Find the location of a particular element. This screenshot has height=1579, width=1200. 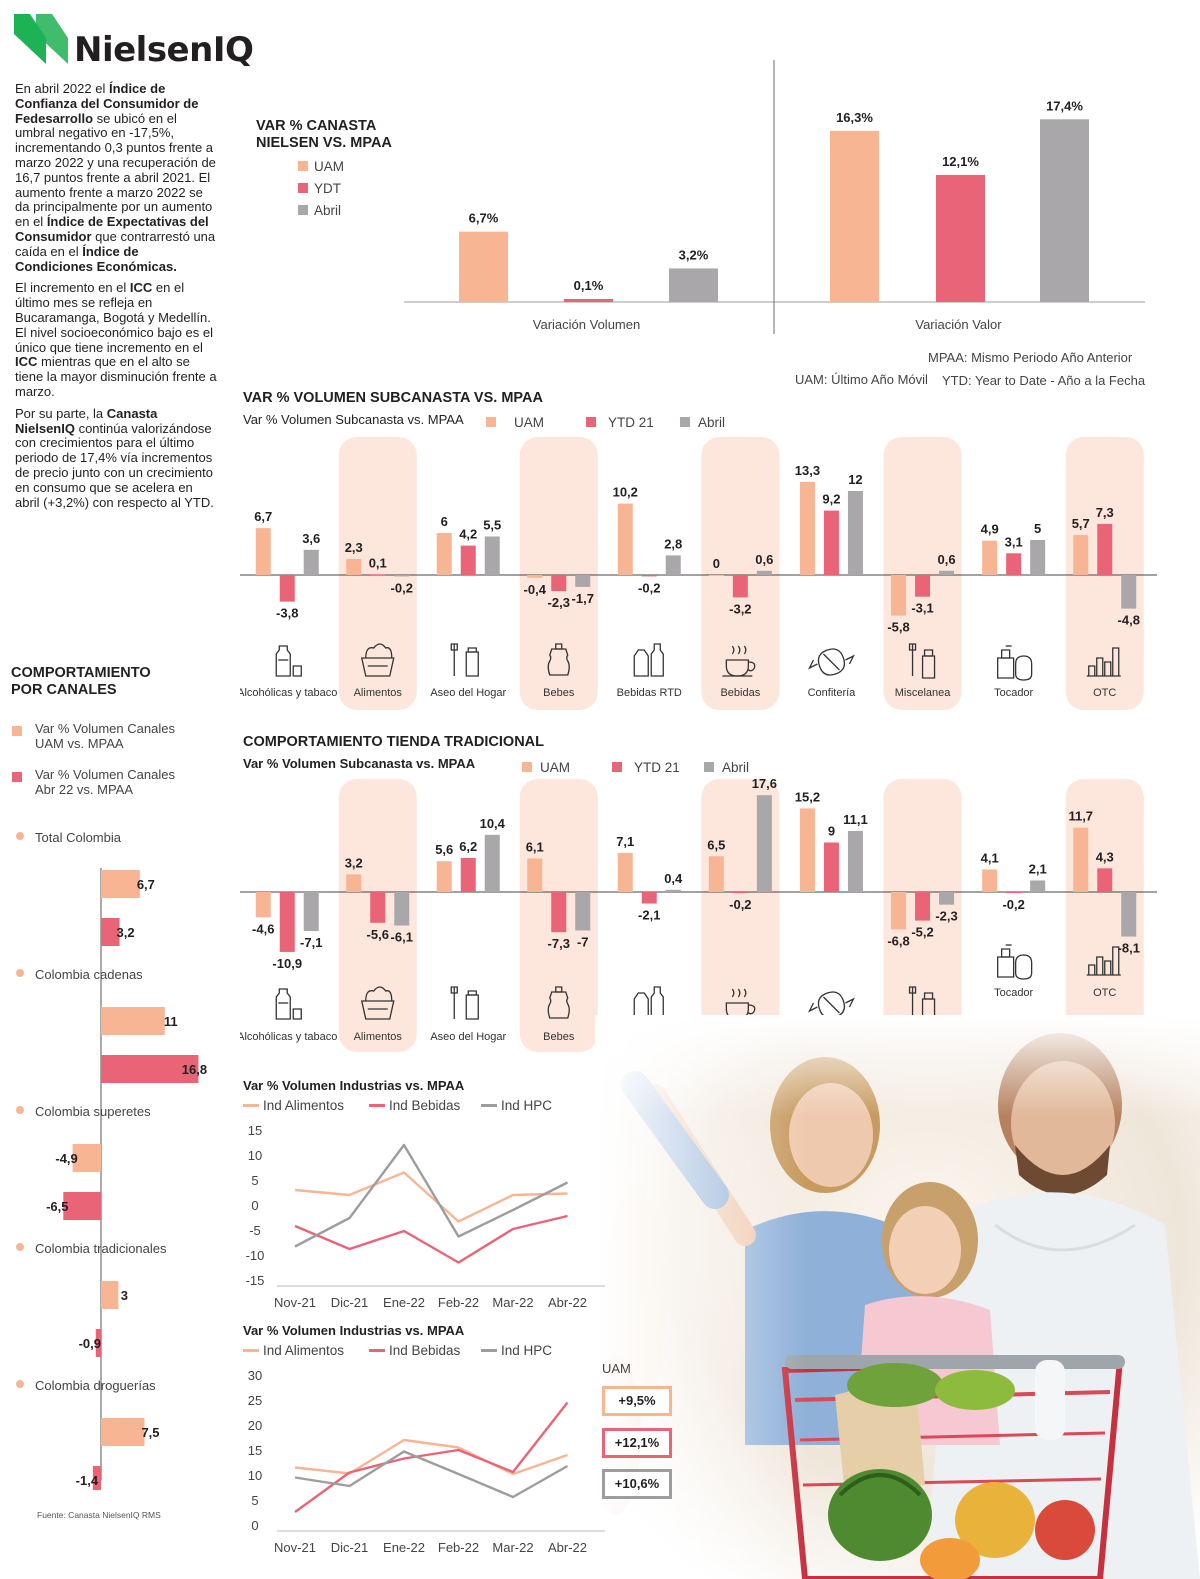

data-label: 12,1% is located at coordinates (960, 161).